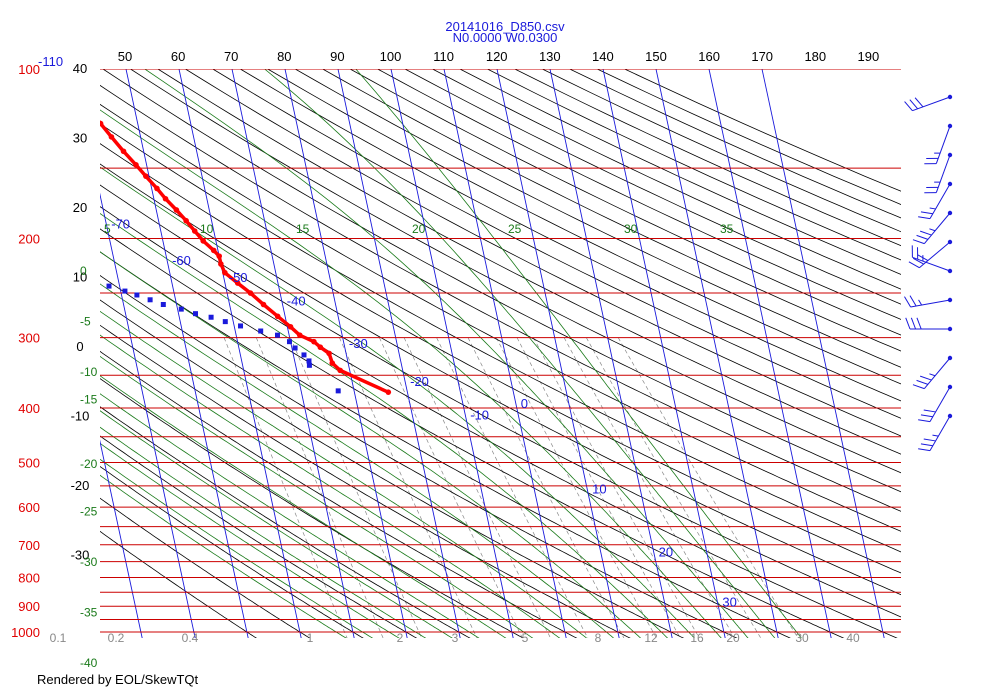 Image resolution: width=1000 pixels, height=700 pixels. What do you see at coordinates (178, 56) in the screenshot?
I see `top-axis-tick: 60` at bounding box center [178, 56].